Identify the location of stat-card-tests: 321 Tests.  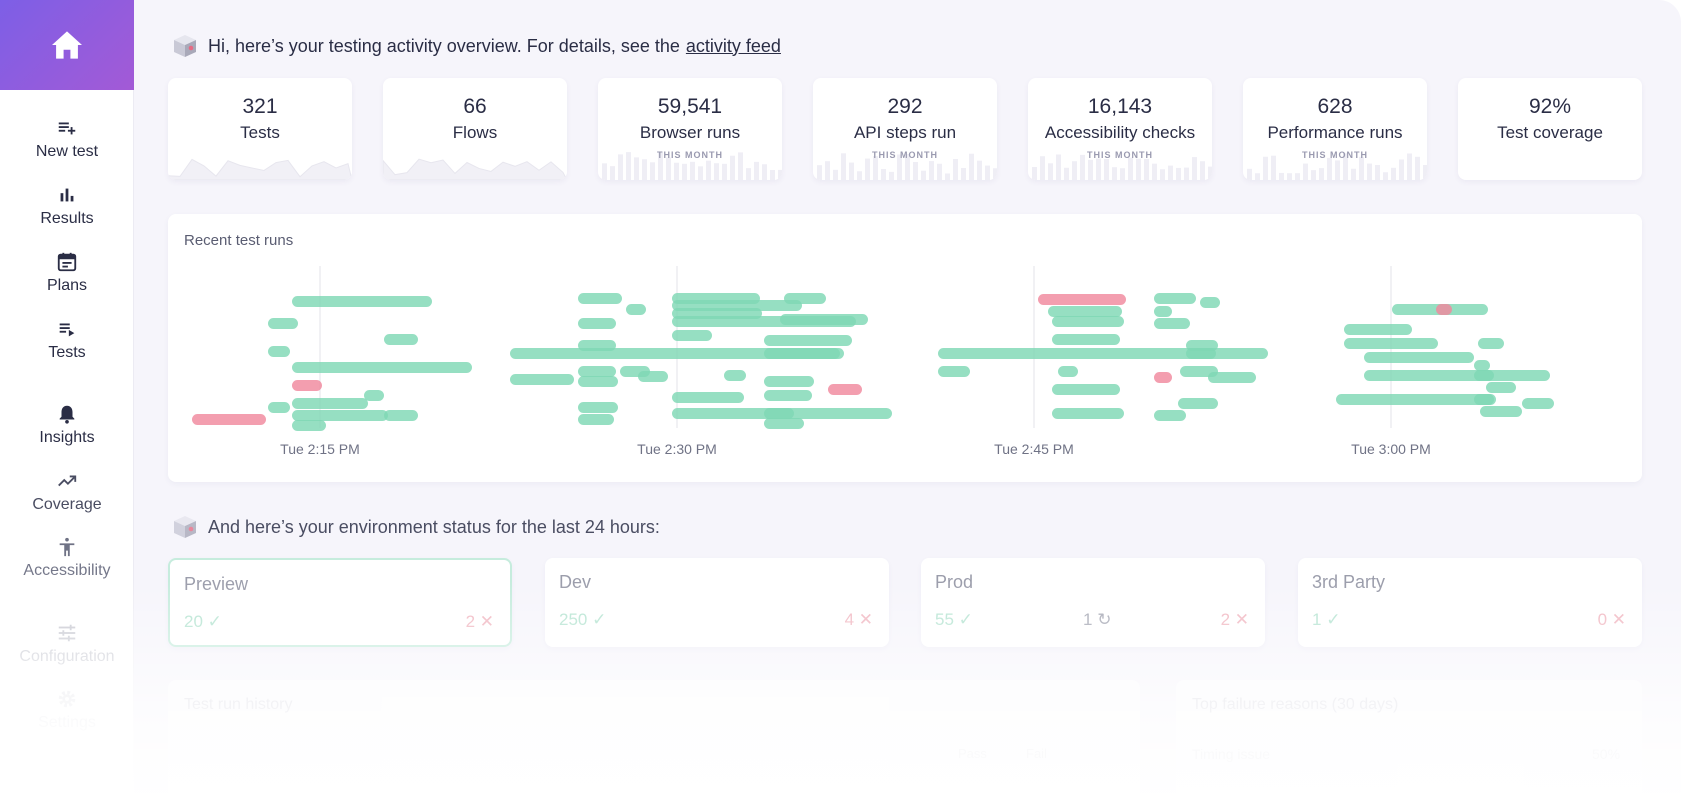
(260, 129).